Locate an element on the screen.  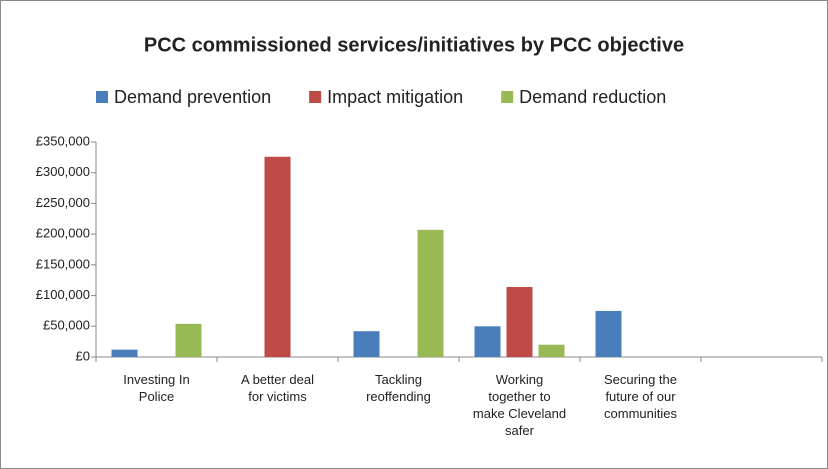
legend-label: Demand reduction is located at coordinates (592, 97).